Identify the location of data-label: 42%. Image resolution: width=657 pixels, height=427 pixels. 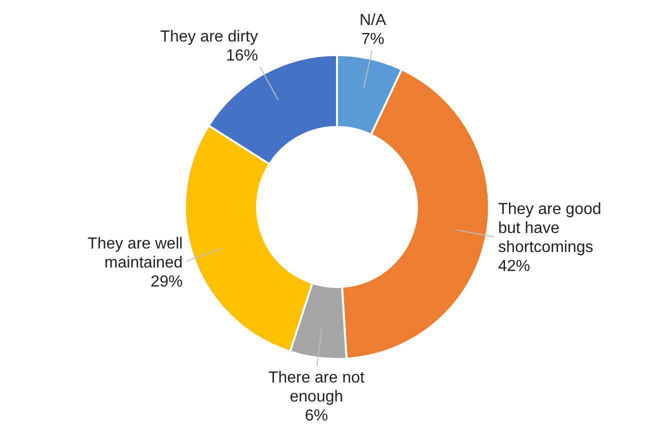
(514, 267).